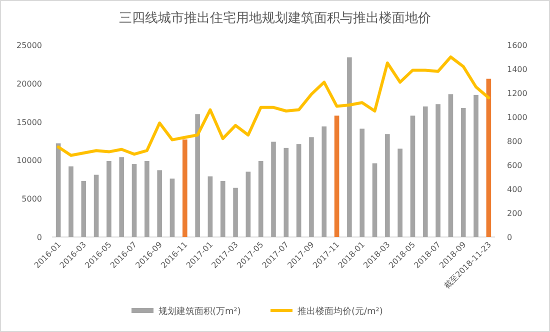  What do you see at coordinates (514, 141) in the screenshot?
I see `y2-tick-label: 800` at bounding box center [514, 141].